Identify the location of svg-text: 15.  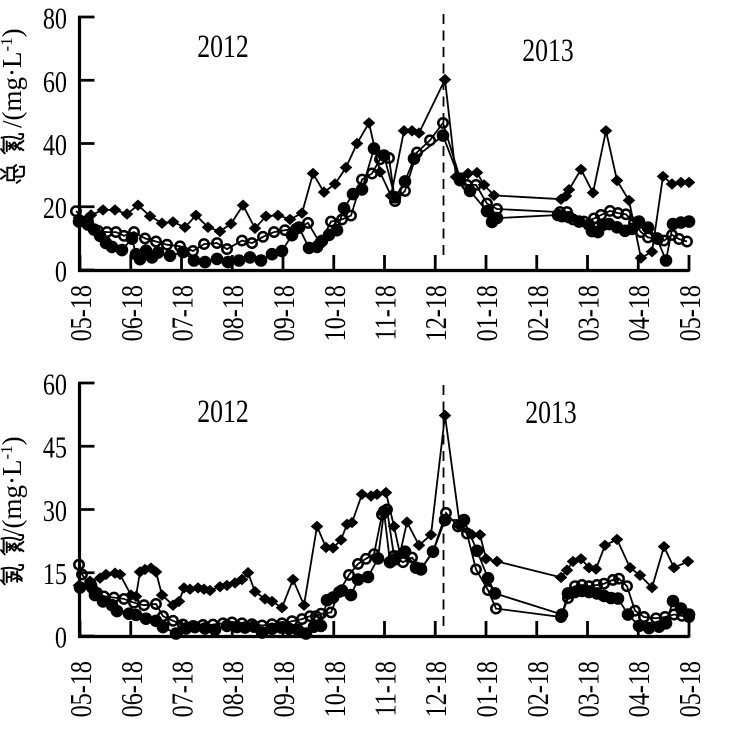
(55, 574).